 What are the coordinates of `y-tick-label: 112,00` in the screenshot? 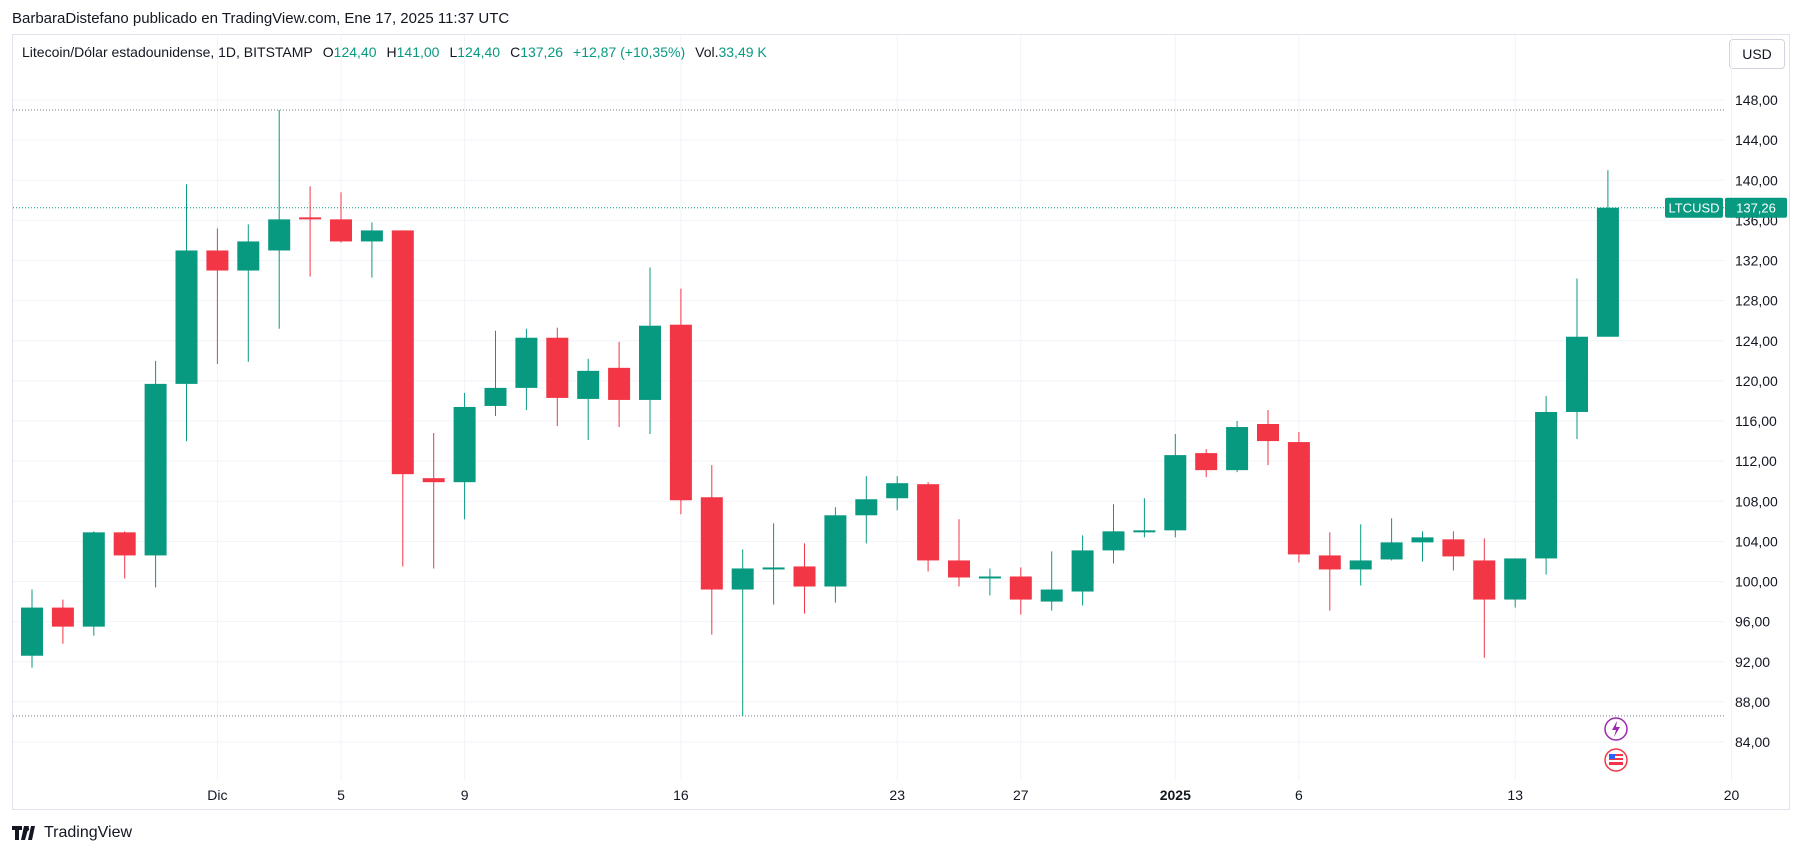 It's located at (1756, 461).